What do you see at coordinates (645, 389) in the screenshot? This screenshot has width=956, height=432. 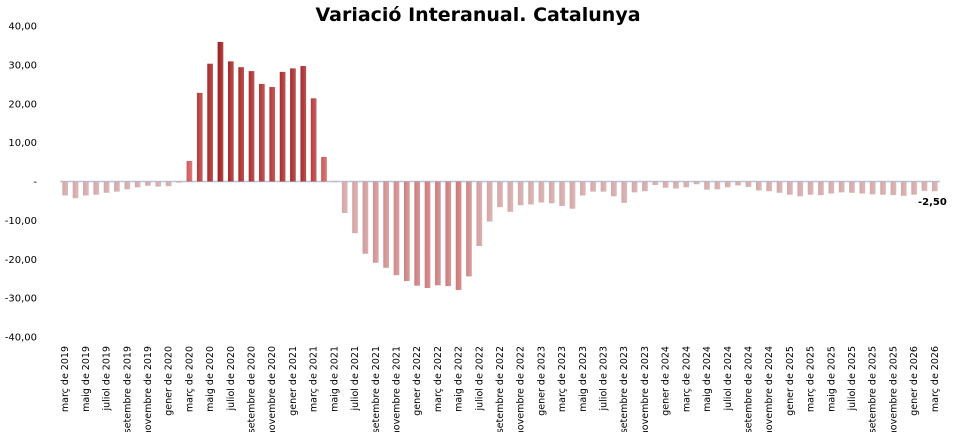 I see `x-tick-label: novembre de 2023` at bounding box center [645, 389].